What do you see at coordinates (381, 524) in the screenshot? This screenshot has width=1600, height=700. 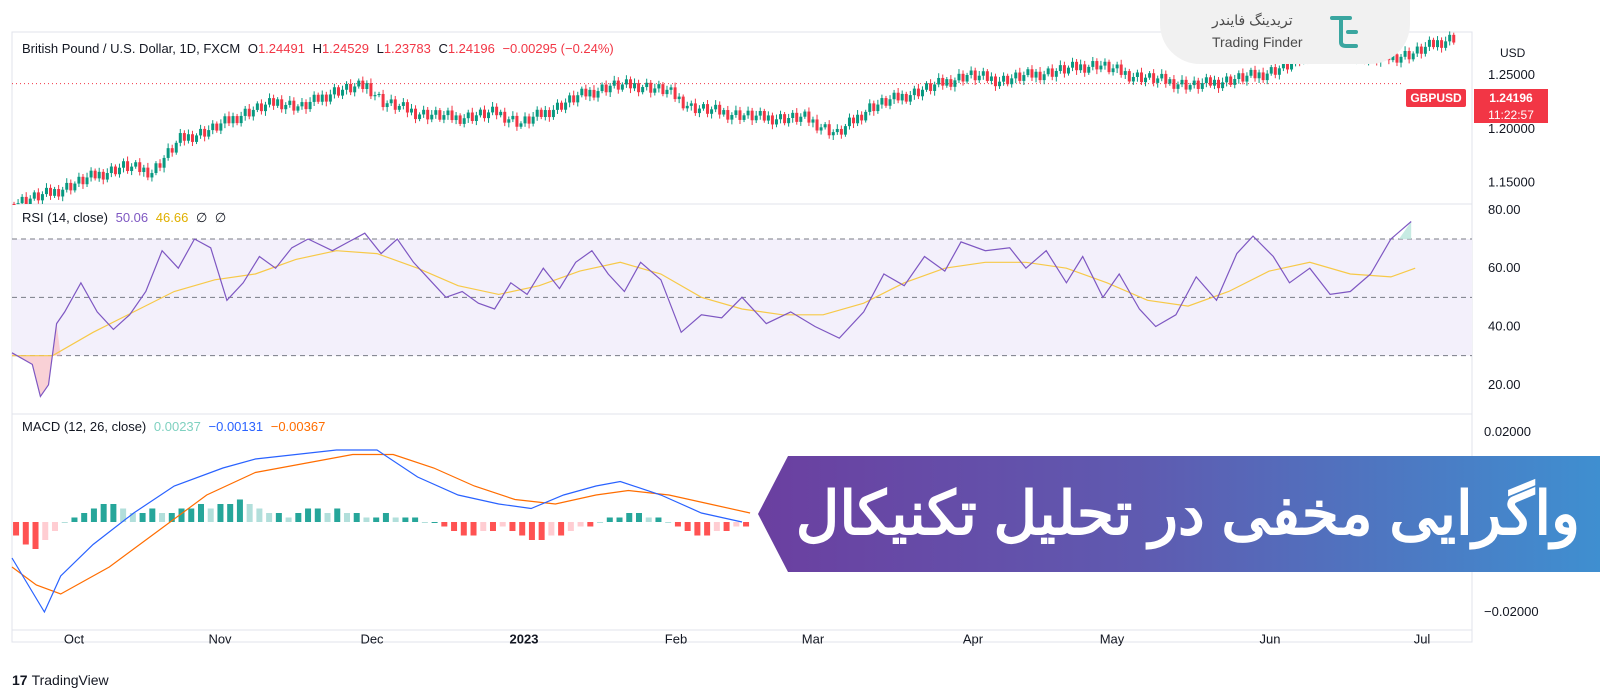 I see `macd-signal-line` at bounding box center [381, 524].